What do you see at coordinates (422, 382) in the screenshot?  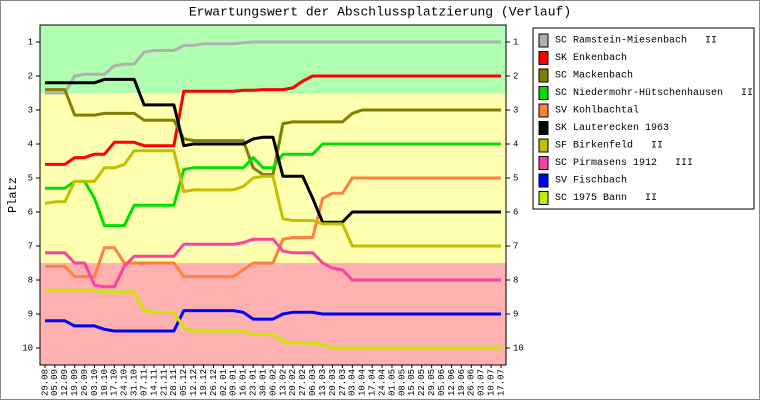 I see `x-tick-label: 22.05` at bounding box center [422, 382].